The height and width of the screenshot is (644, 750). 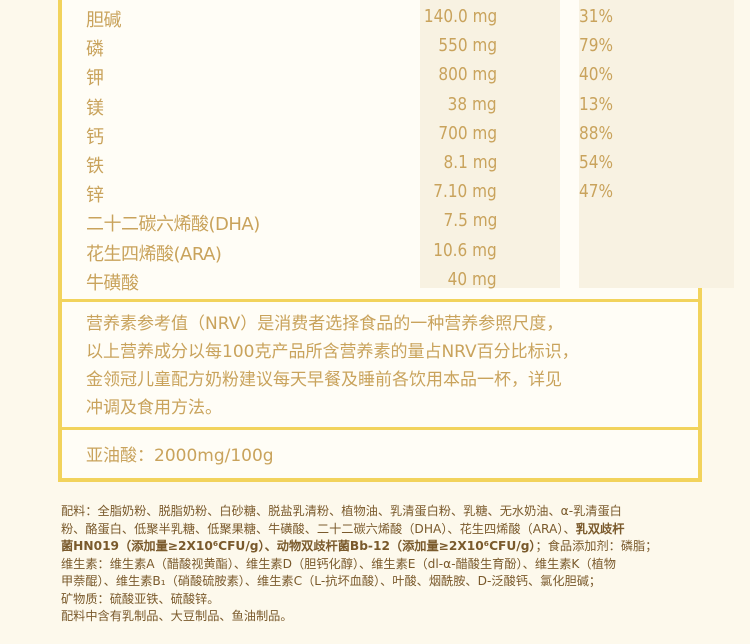 What do you see at coordinates (470, 162) in the screenshot?
I see `nutrient-value: 8.1 mg` at bounding box center [470, 162].